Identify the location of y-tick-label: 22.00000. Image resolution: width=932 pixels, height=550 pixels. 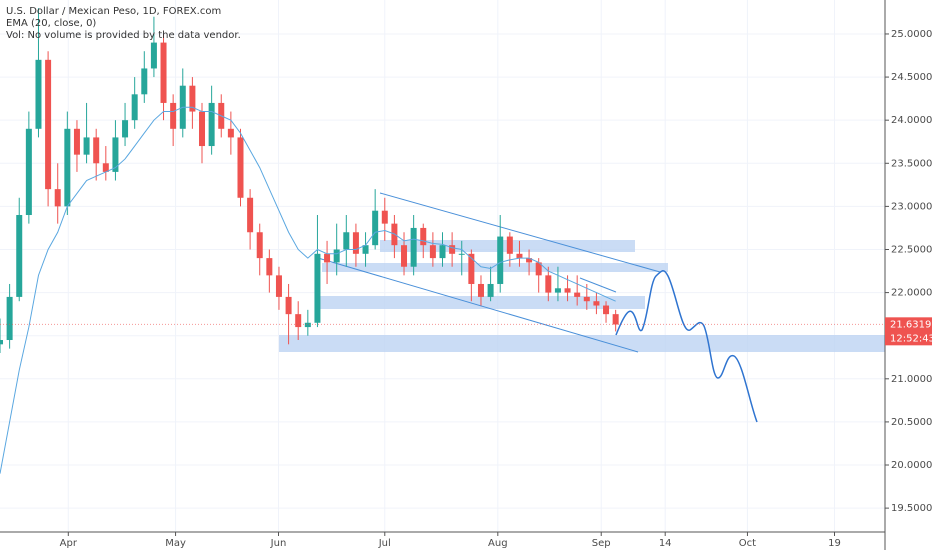
(911, 293).